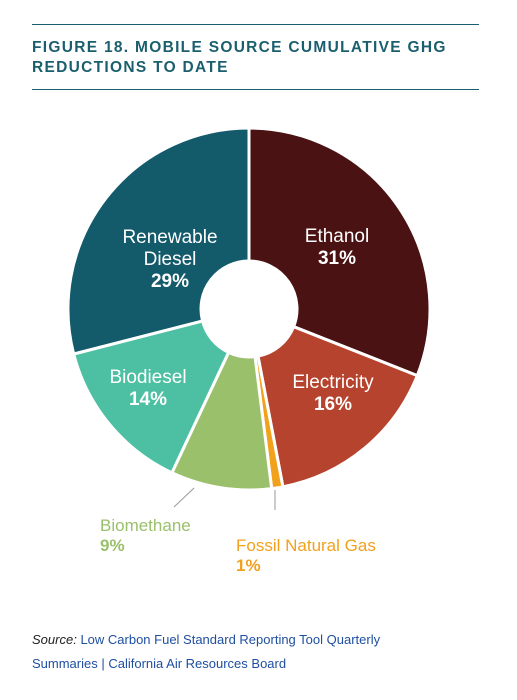  What do you see at coordinates (239, 47) in the screenshot?
I see `figure-title-line-1: FIGURE 18. MOBILE SOURCE CUMULATIVE GHG` at bounding box center [239, 47].